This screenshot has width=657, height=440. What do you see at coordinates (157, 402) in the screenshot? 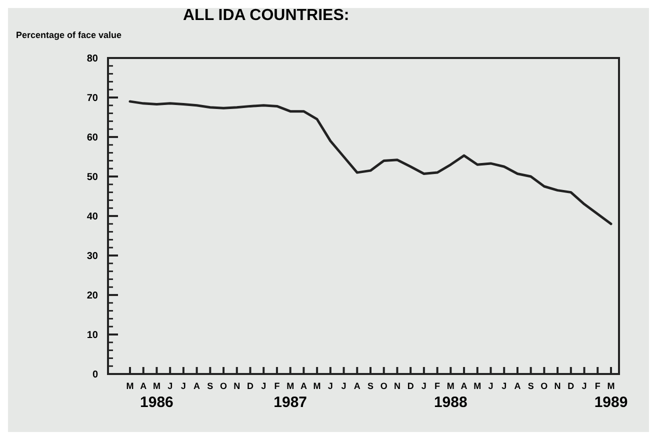
I see `text: 1986` at bounding box center [157, 402].